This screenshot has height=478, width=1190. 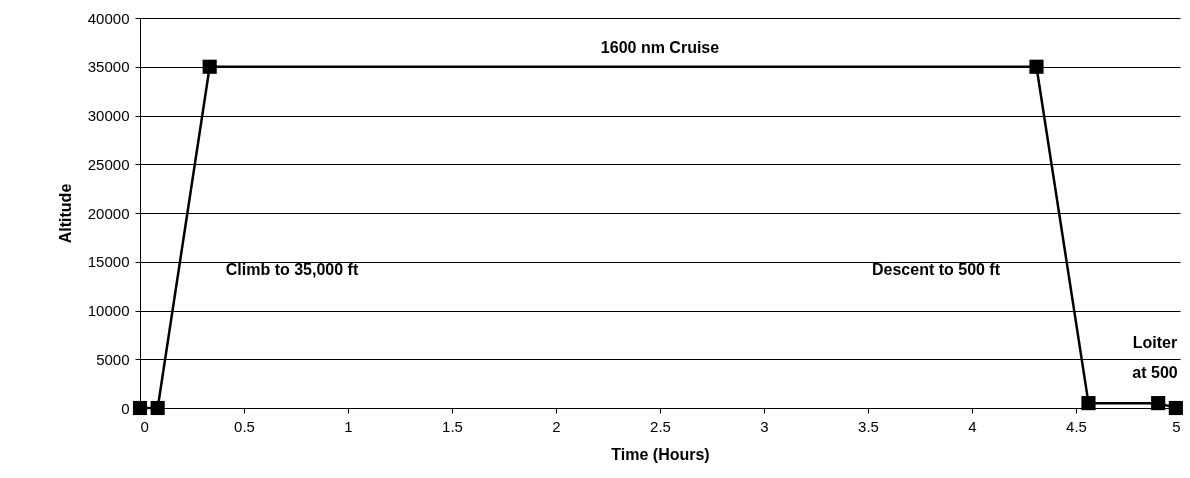 What do you see at coordinates (65, 213) in the screenshot?
I see `y-axis-title: Altitude` at bounding box center [65, 213].